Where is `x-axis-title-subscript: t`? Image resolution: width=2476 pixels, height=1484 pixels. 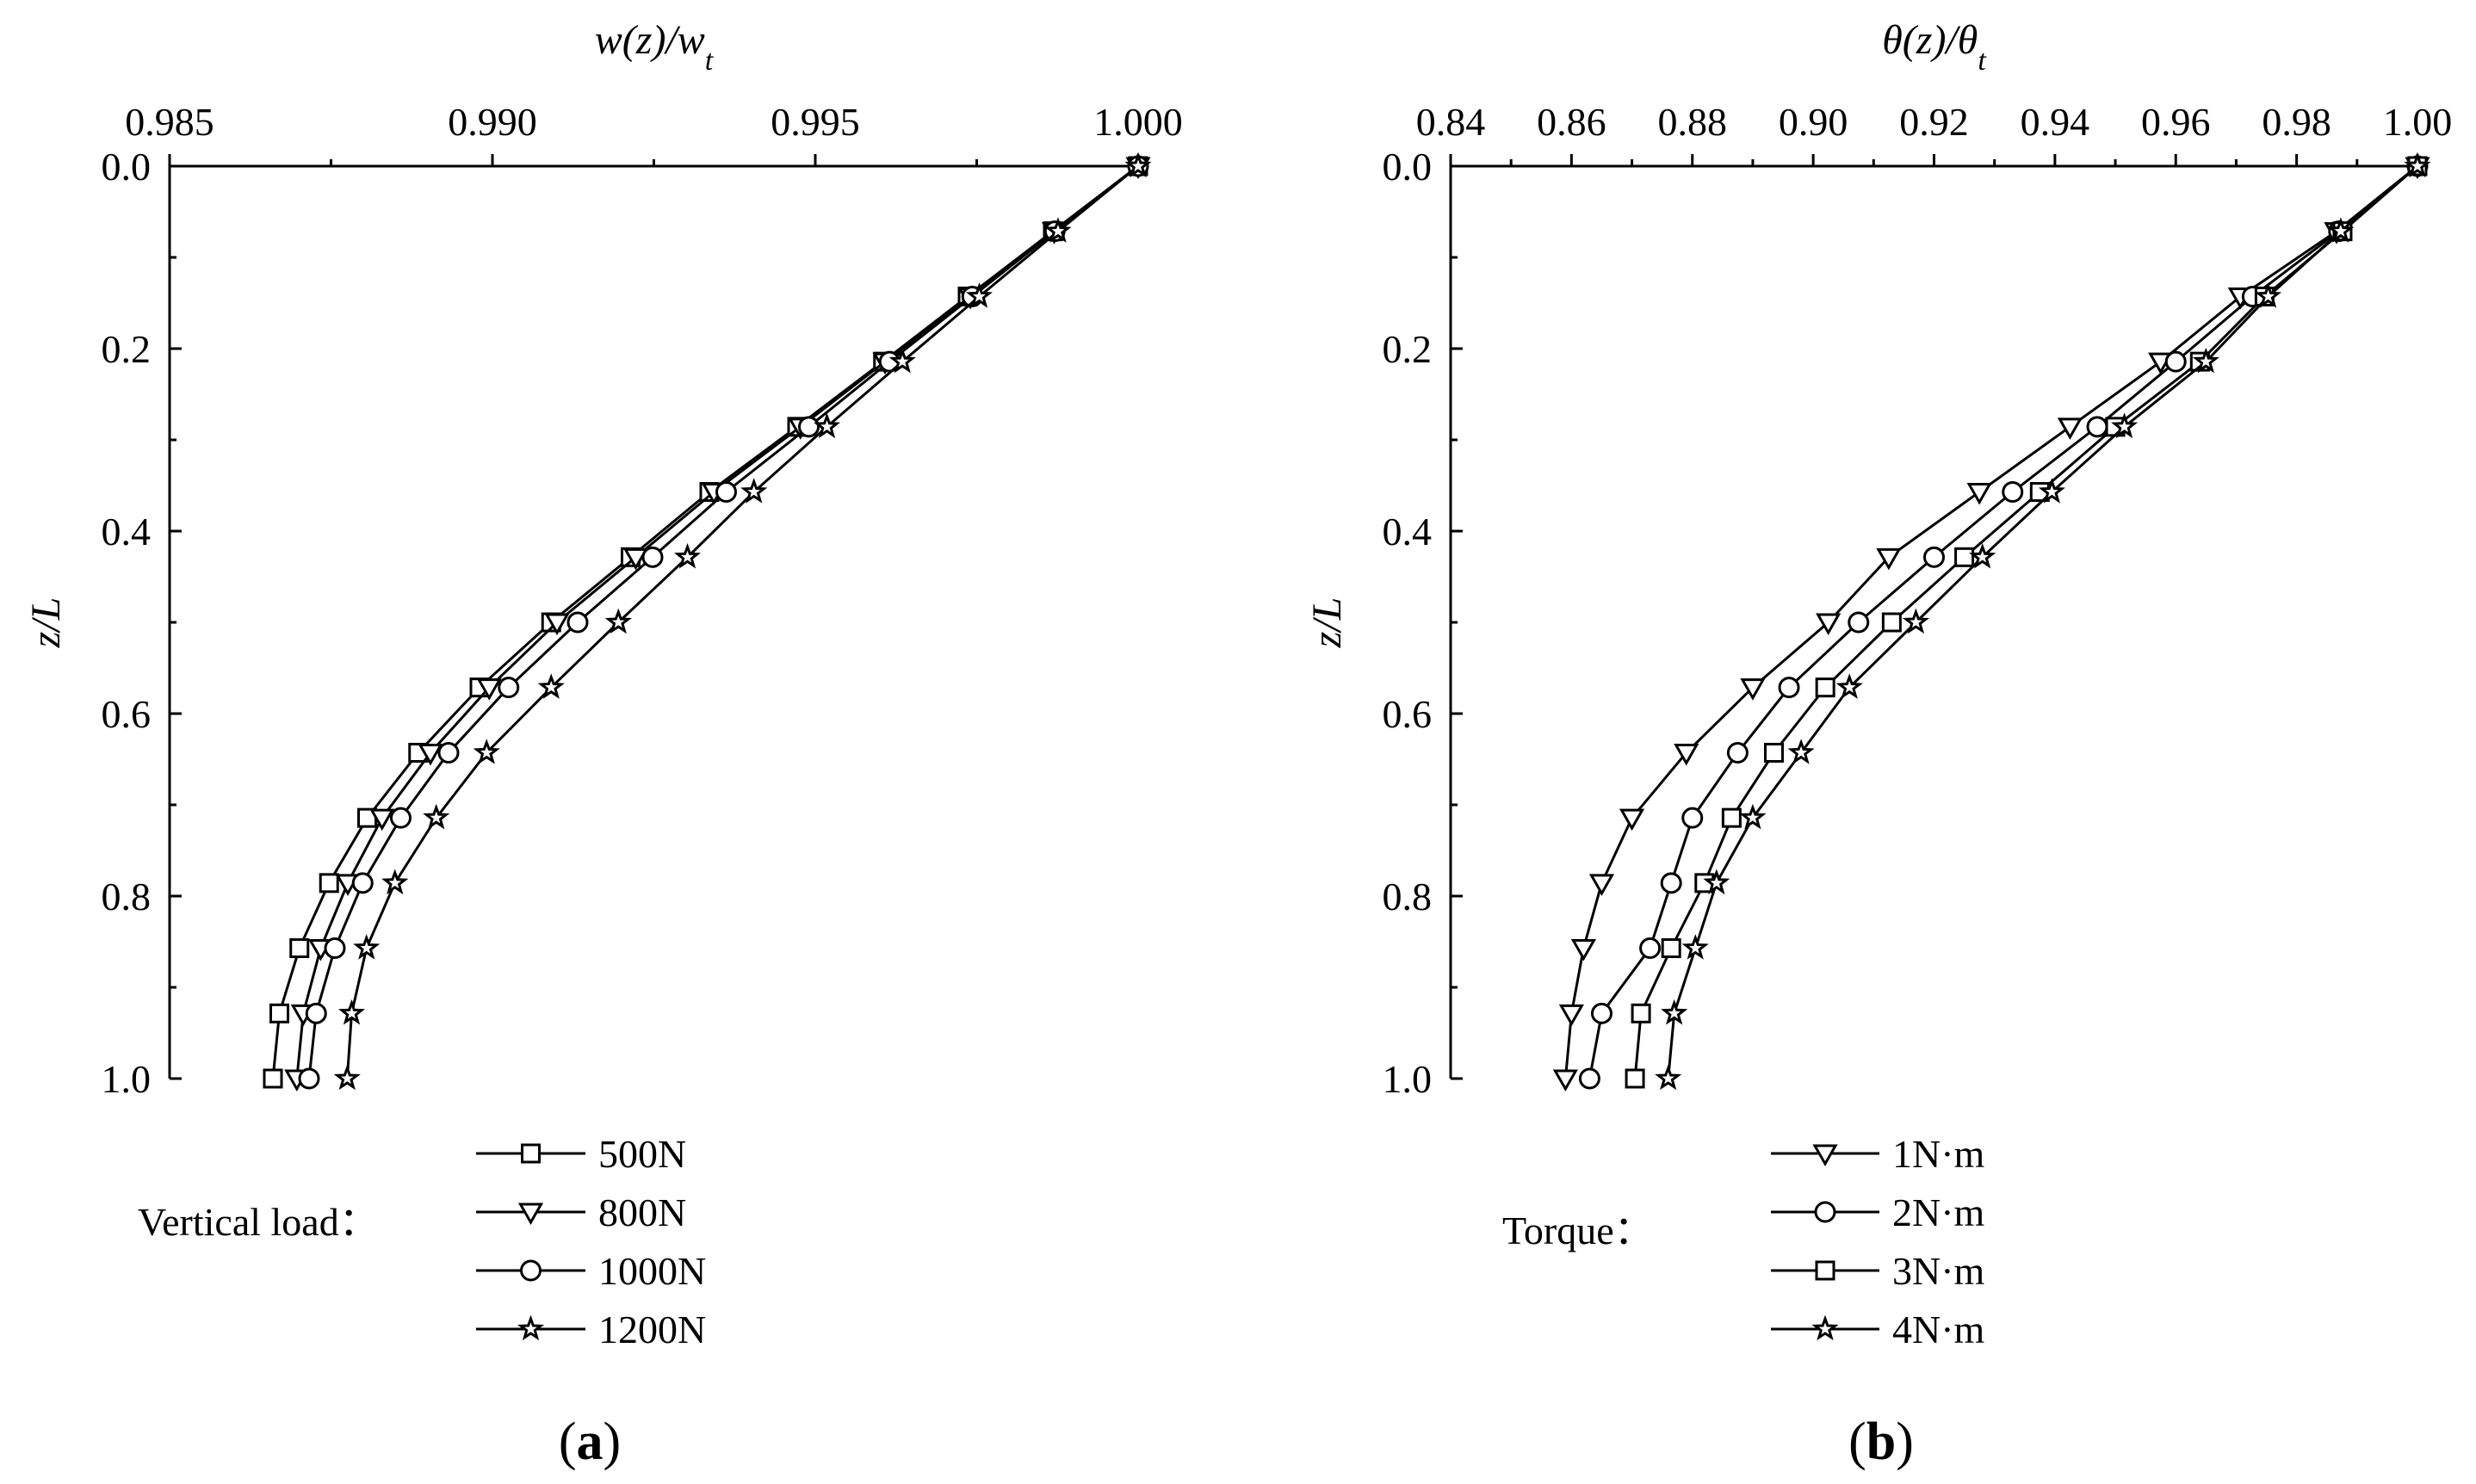 x-axis-title-subscript: t is located at coordinates (1982, 61).